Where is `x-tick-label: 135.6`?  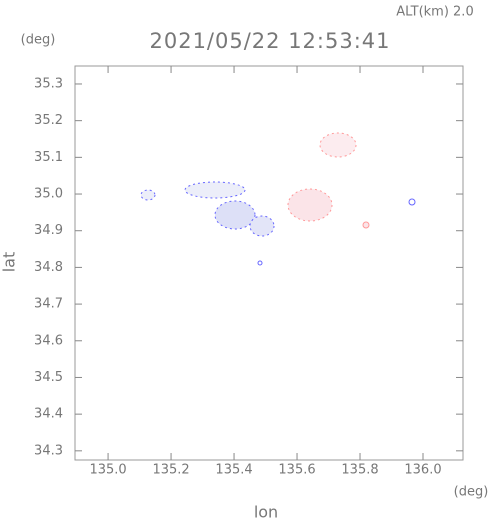
x-tick-label: 135.6 is located at coordinates (296, 470).